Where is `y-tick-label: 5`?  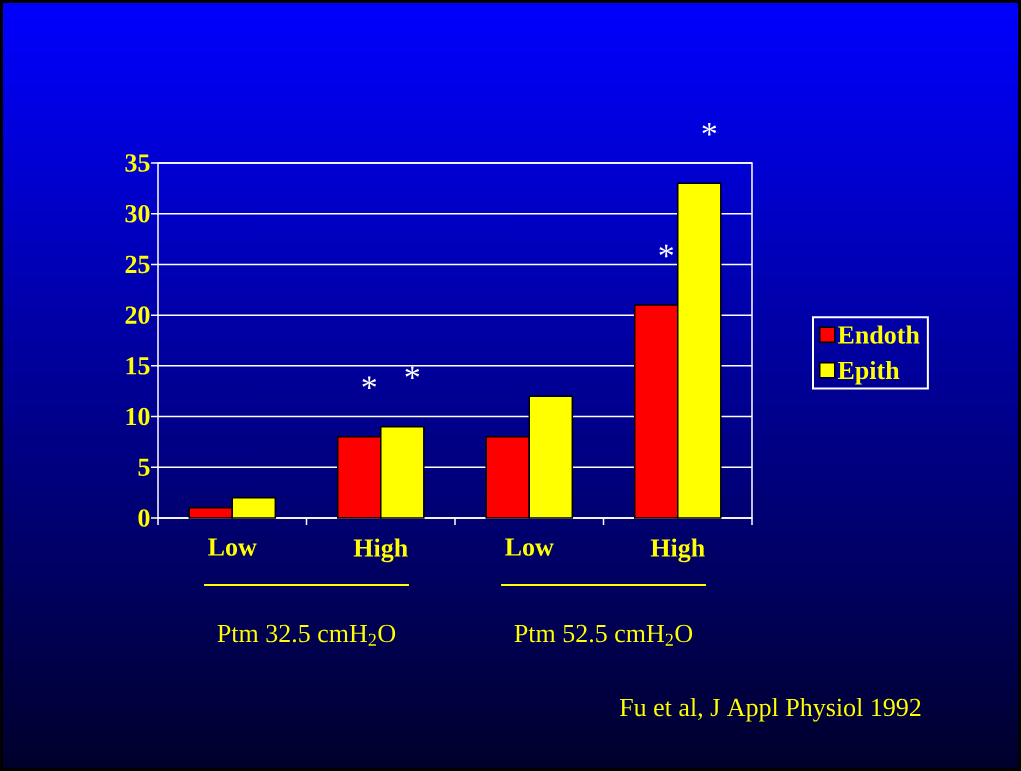 y-tick-label: 5 is located at coordinates (144, 467).